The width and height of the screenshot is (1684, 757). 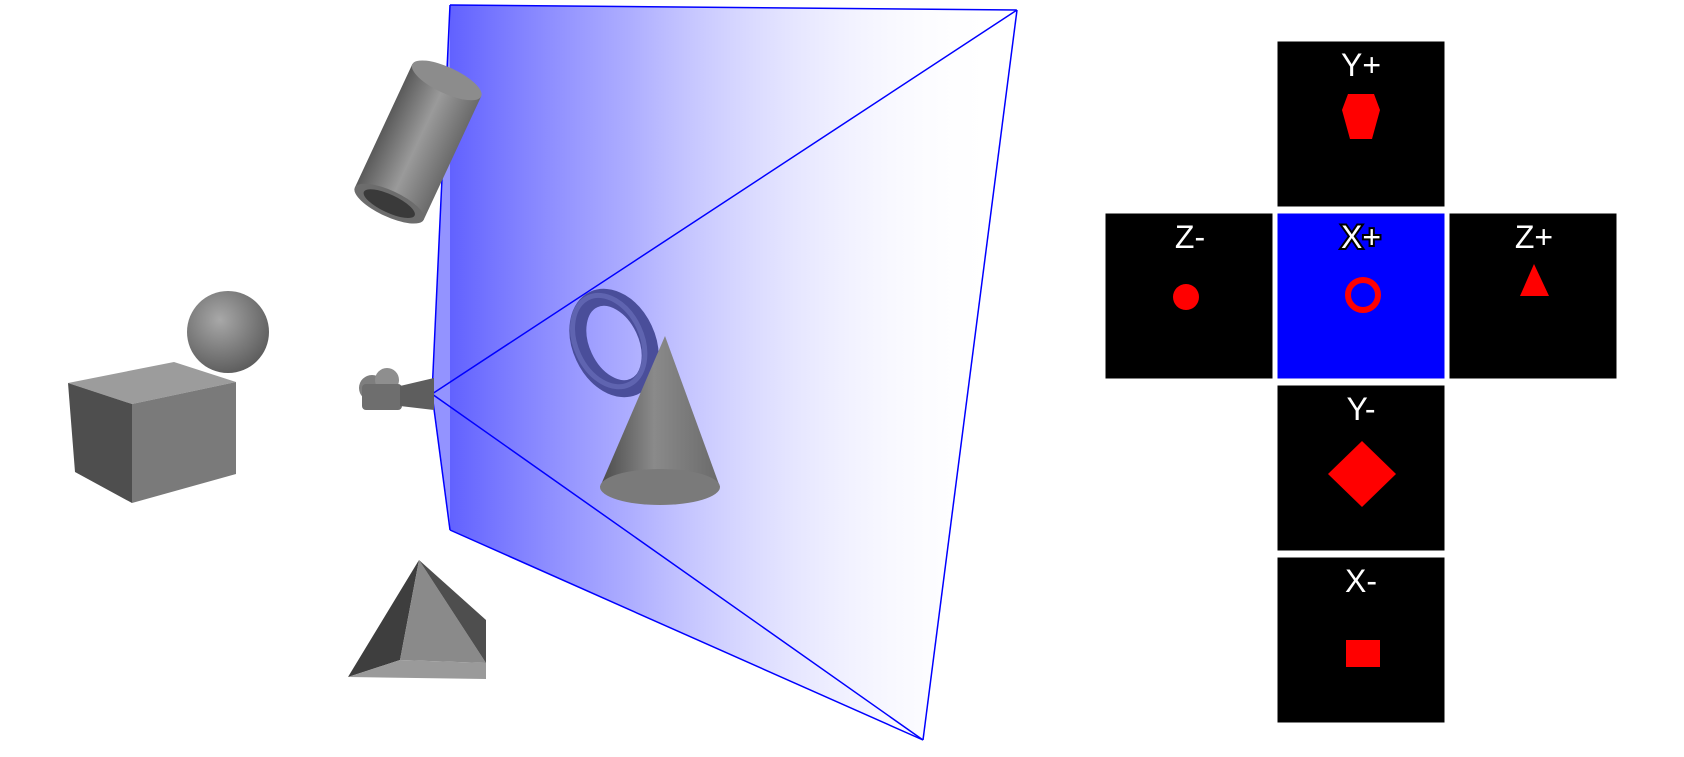 I want to click on pyramid-icon, so click(x=417, y=619).